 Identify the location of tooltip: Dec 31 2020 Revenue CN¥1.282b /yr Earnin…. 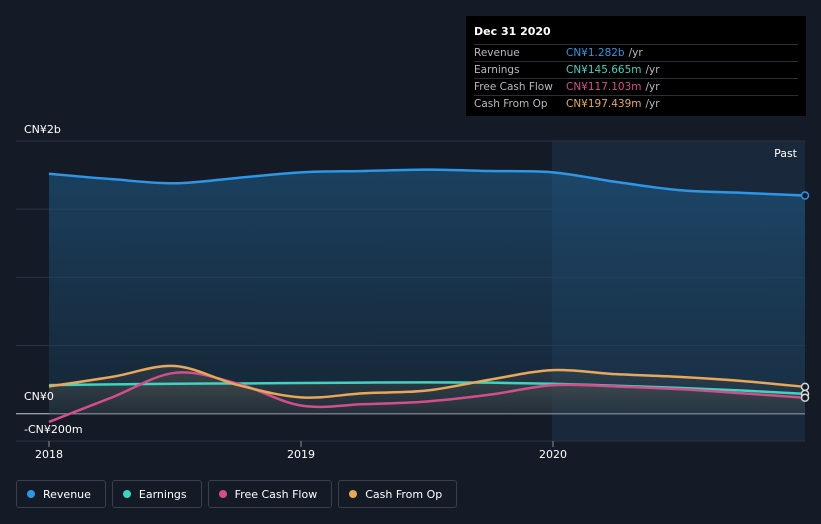
(636, 66).